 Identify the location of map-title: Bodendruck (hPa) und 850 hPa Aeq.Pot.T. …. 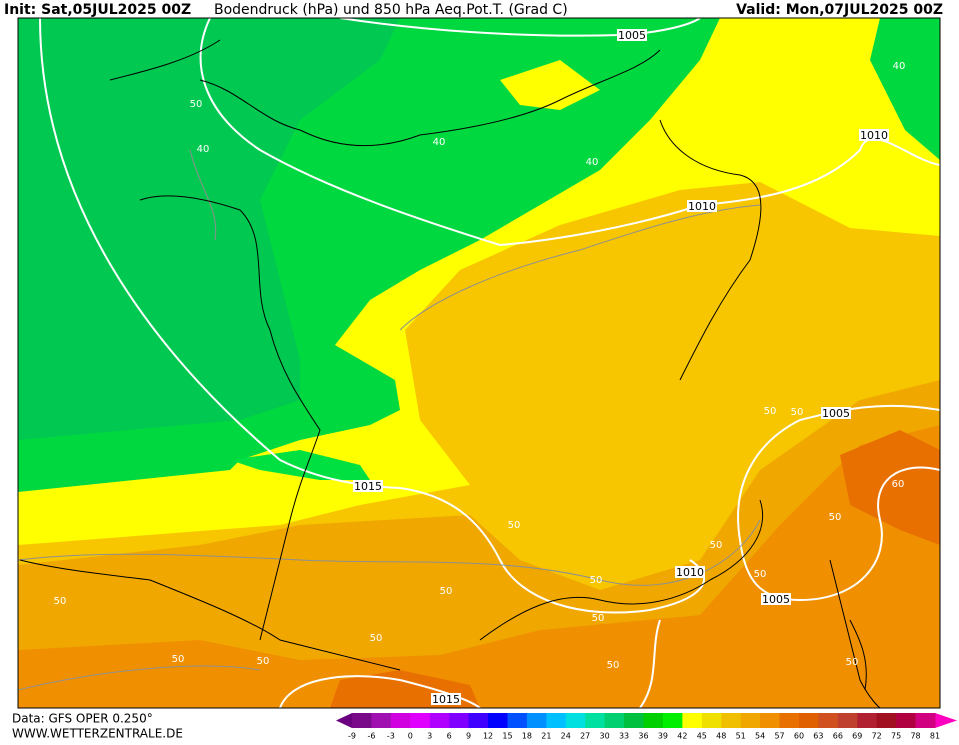
(391, 10).